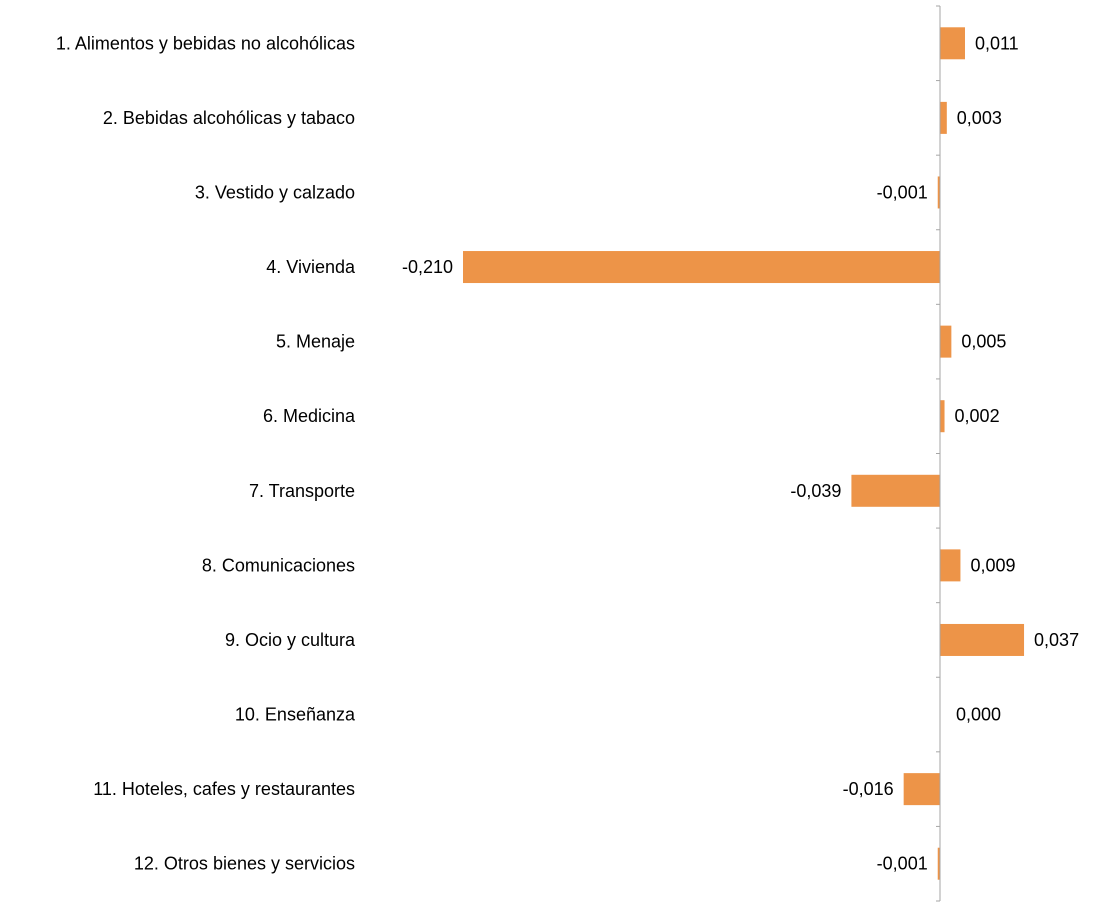  I want to click on category-label-7: 7. Transporte, so click(302, 491).